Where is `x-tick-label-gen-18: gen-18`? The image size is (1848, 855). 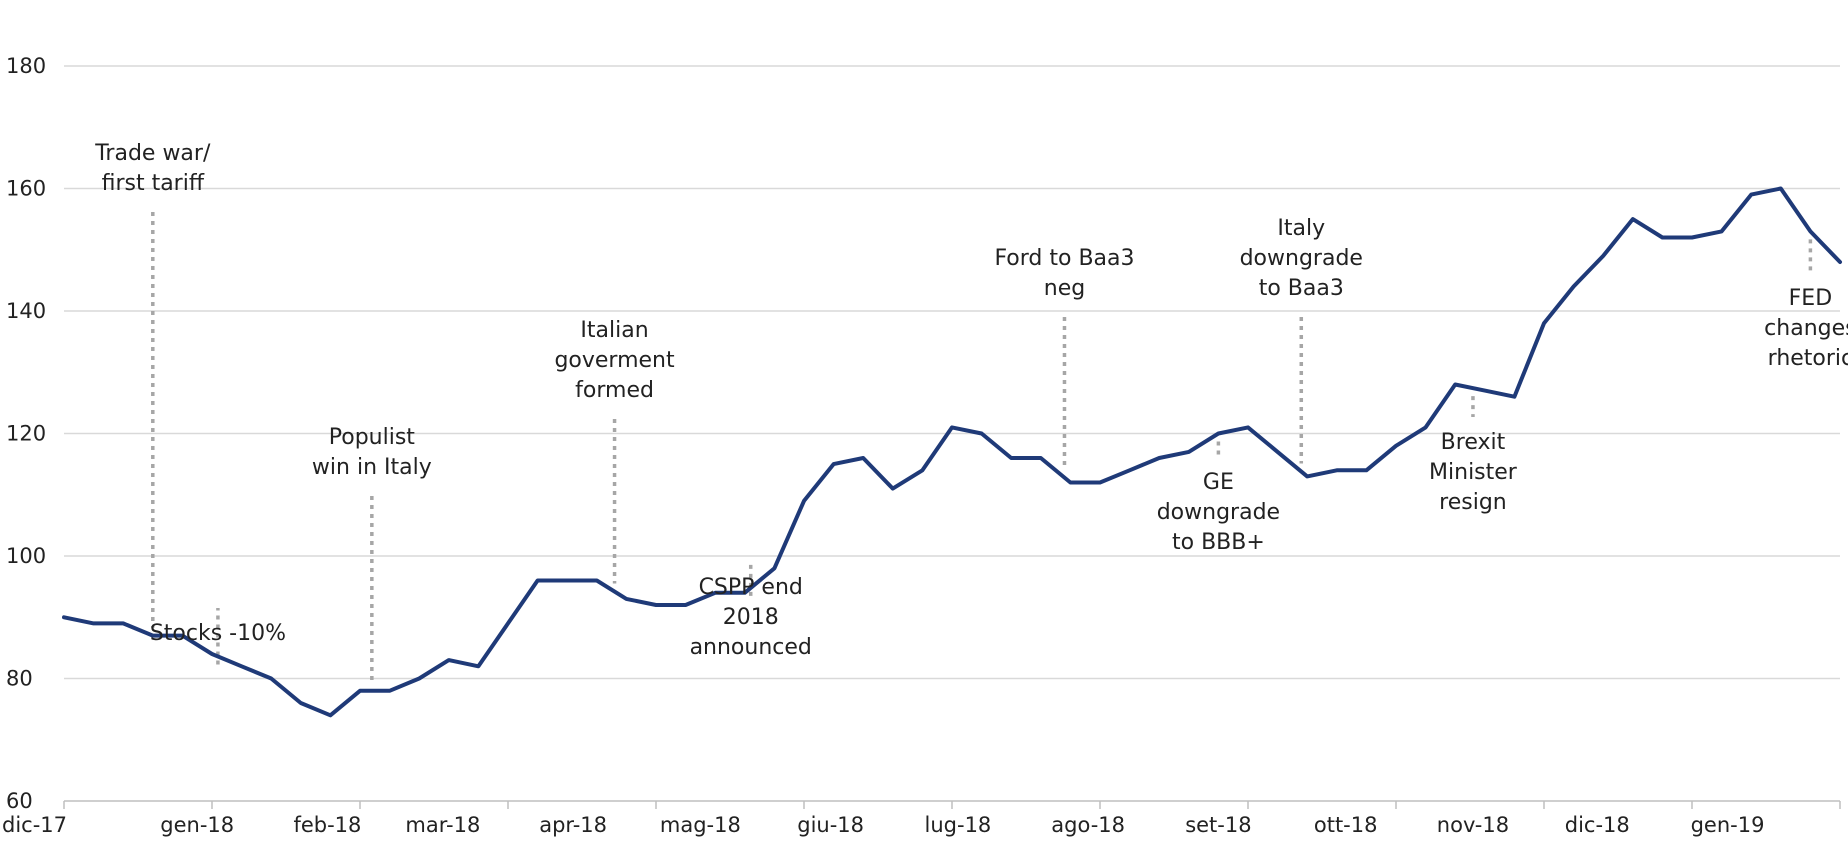 x-tick-label-gen-18: gen-18 is located at coordinates (197, 825).